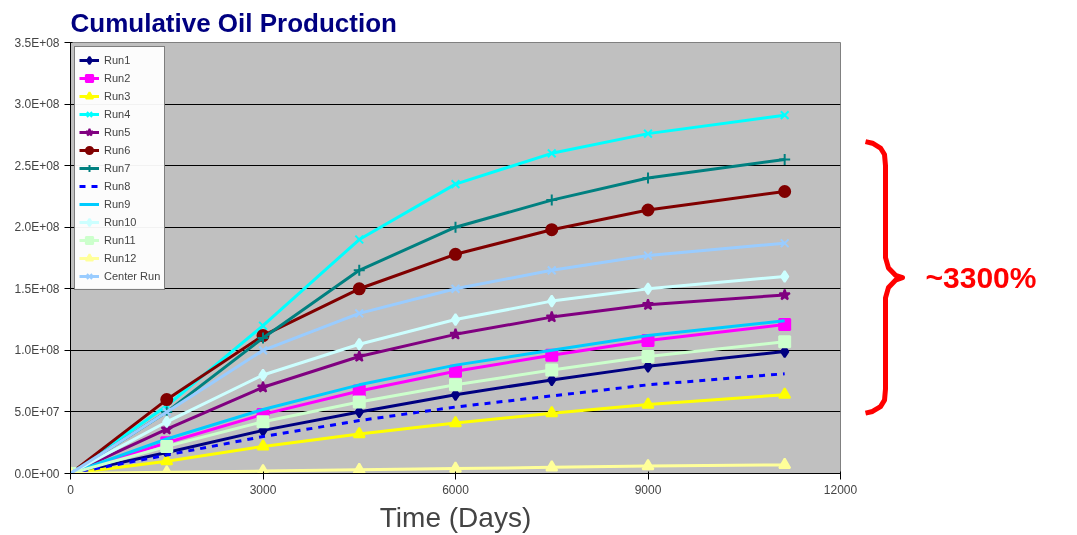 The height and width of the screenshot is (535, 1077). Describe the element at coordinates (117, 150) in the screenshot. I see `legend-label: Run6` at that location.